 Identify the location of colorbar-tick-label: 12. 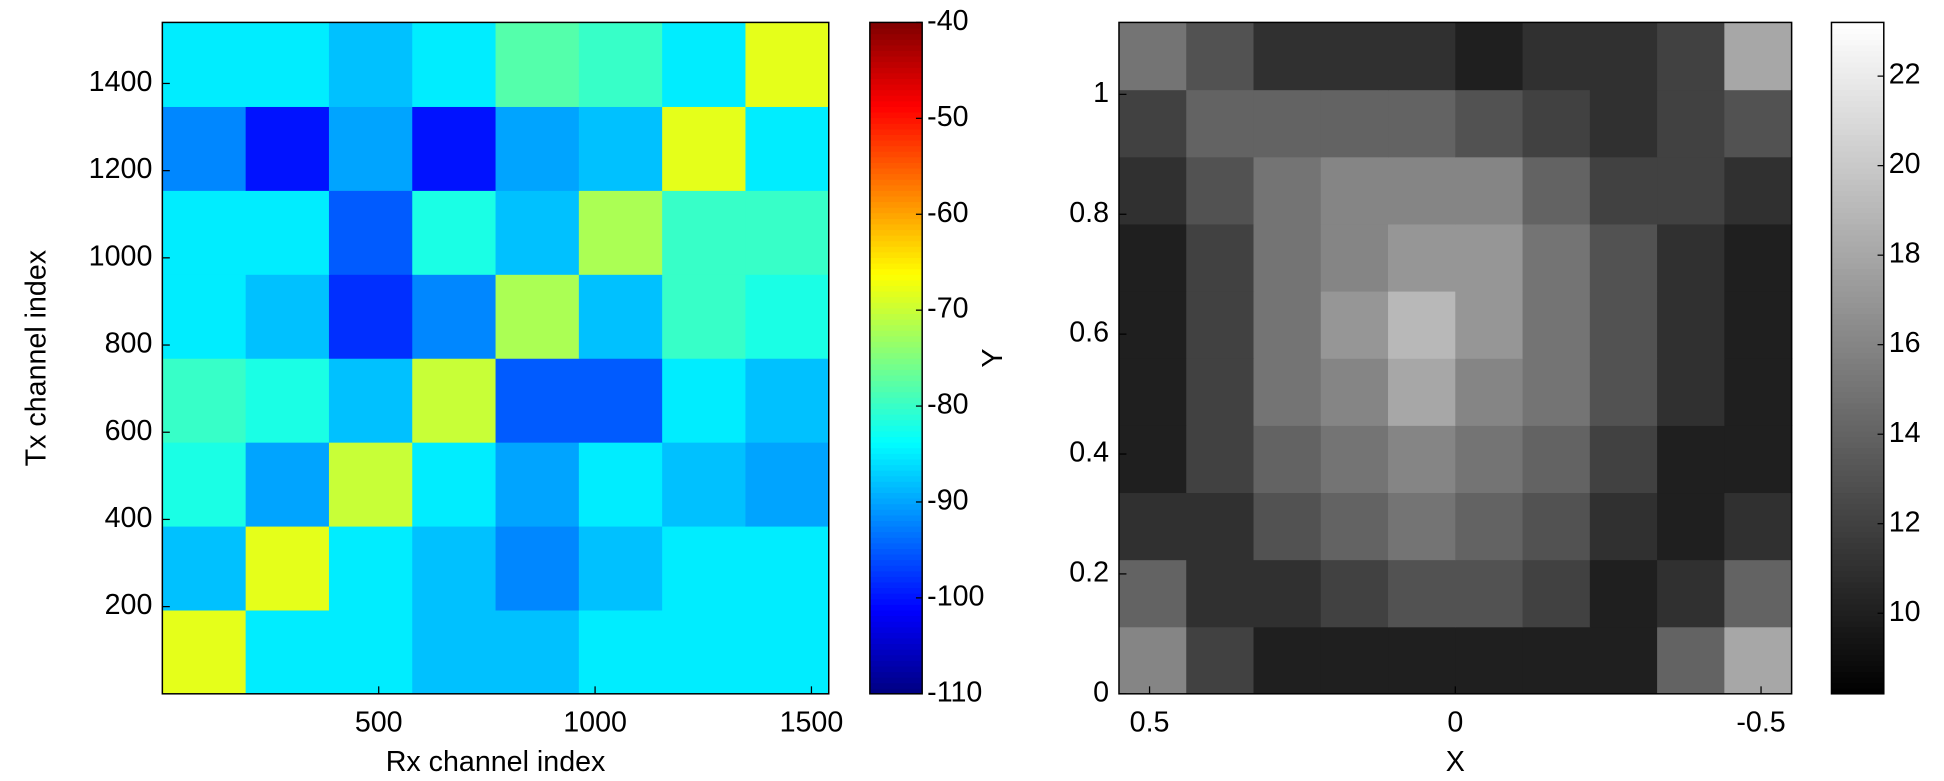
(1905, 522).